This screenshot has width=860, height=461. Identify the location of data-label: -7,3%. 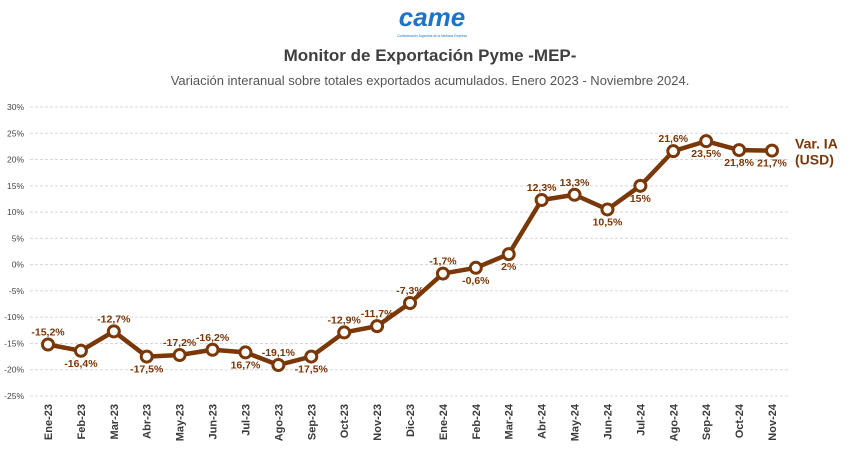
(410, 291).